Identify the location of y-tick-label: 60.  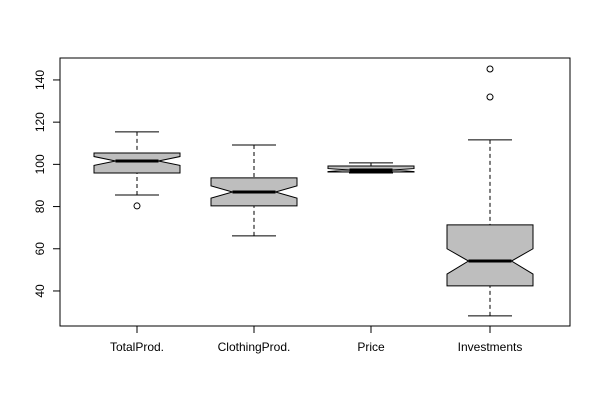
(40, 249).